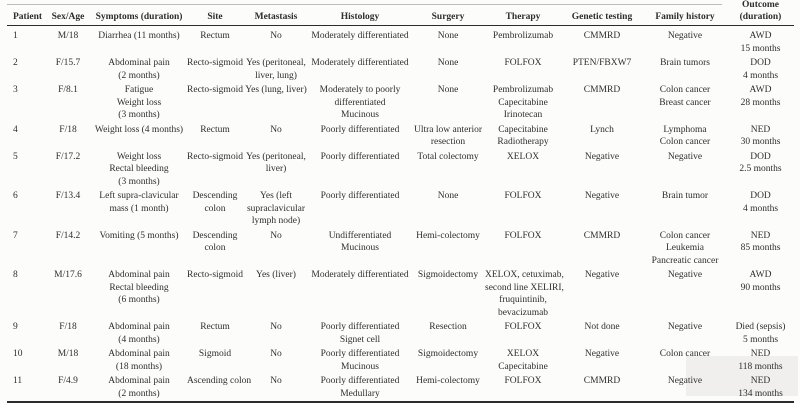 This screenshot has height=403, width=800. Describe the element at coordinates (760, 360) in the screenshot. I see `cell-outcome: NED 118 months` at that location.